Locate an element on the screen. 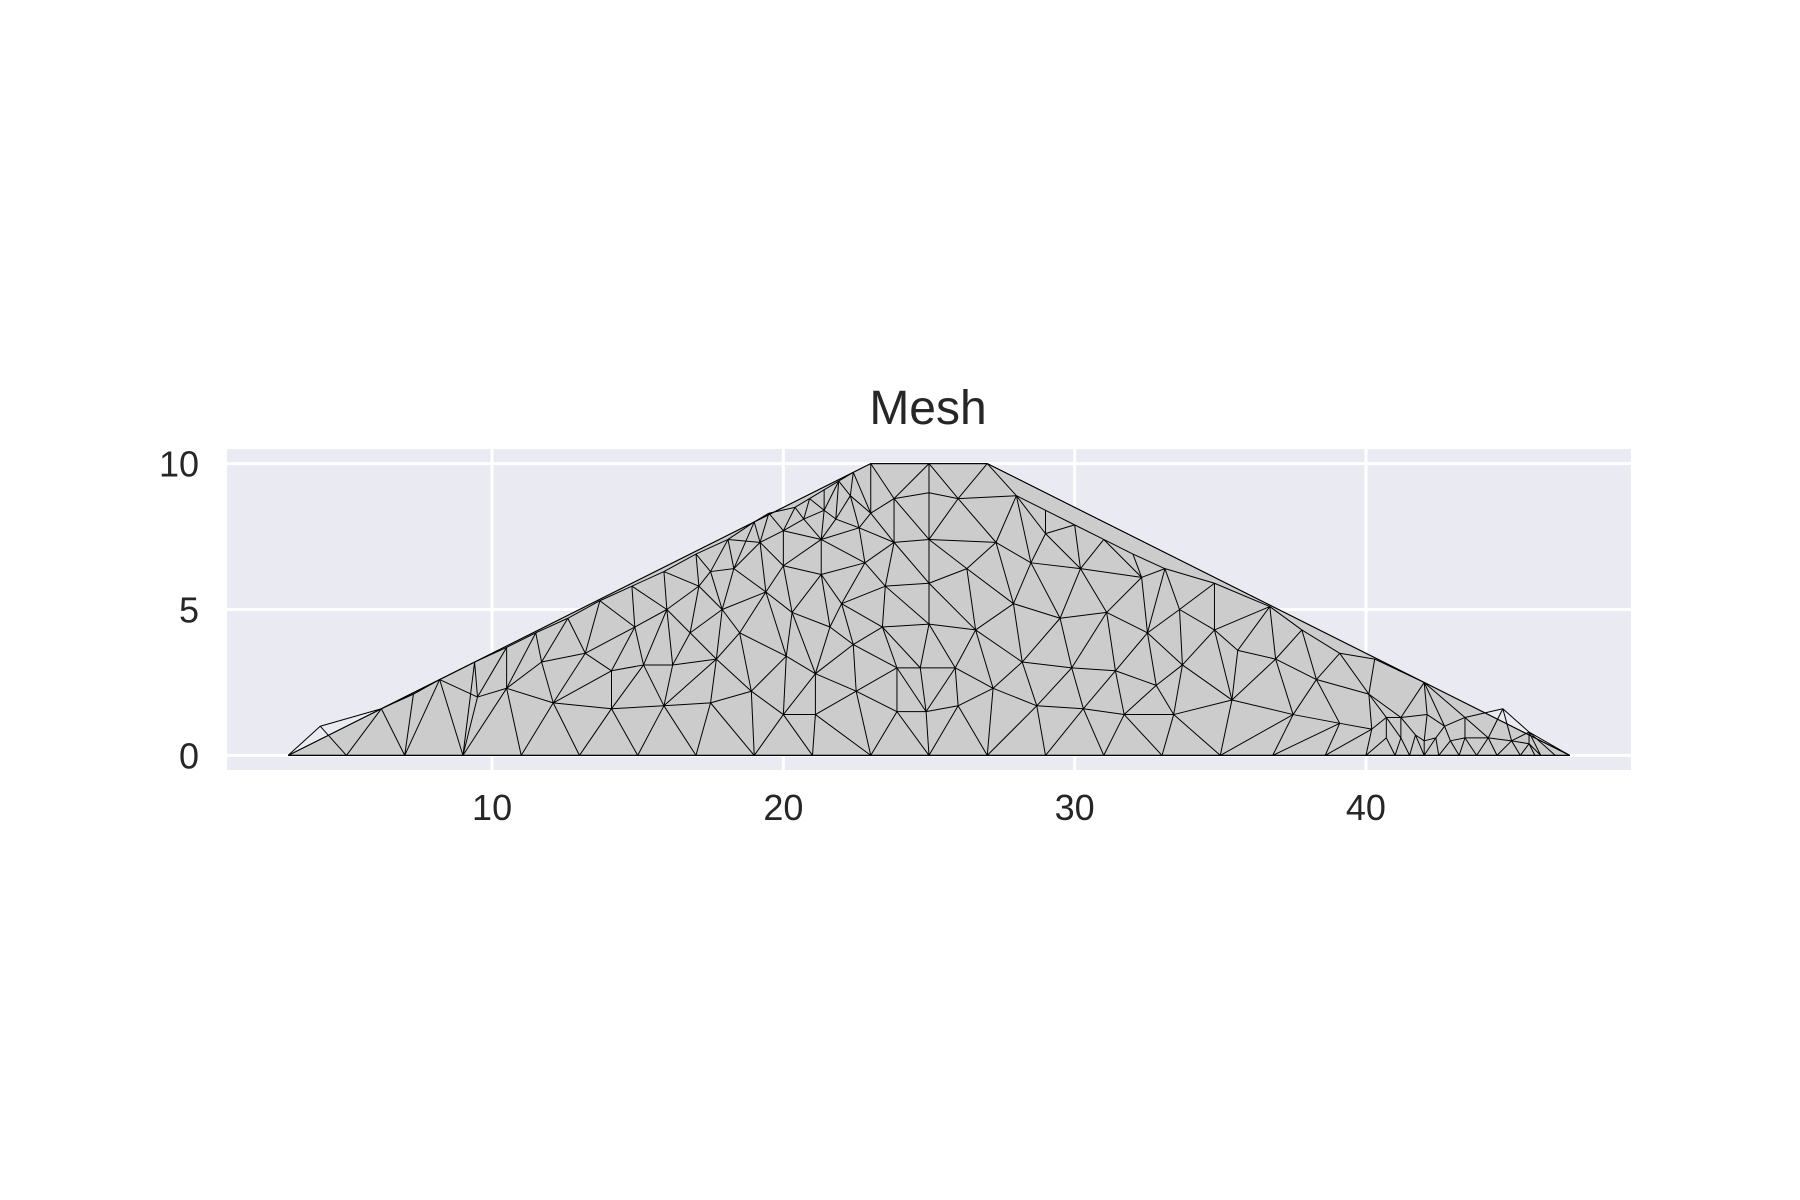 Image resolution: width=1800 pixels, height=1200 pixels. y-tick-labels: 0 5 10 is located at coordinates (179, 610).